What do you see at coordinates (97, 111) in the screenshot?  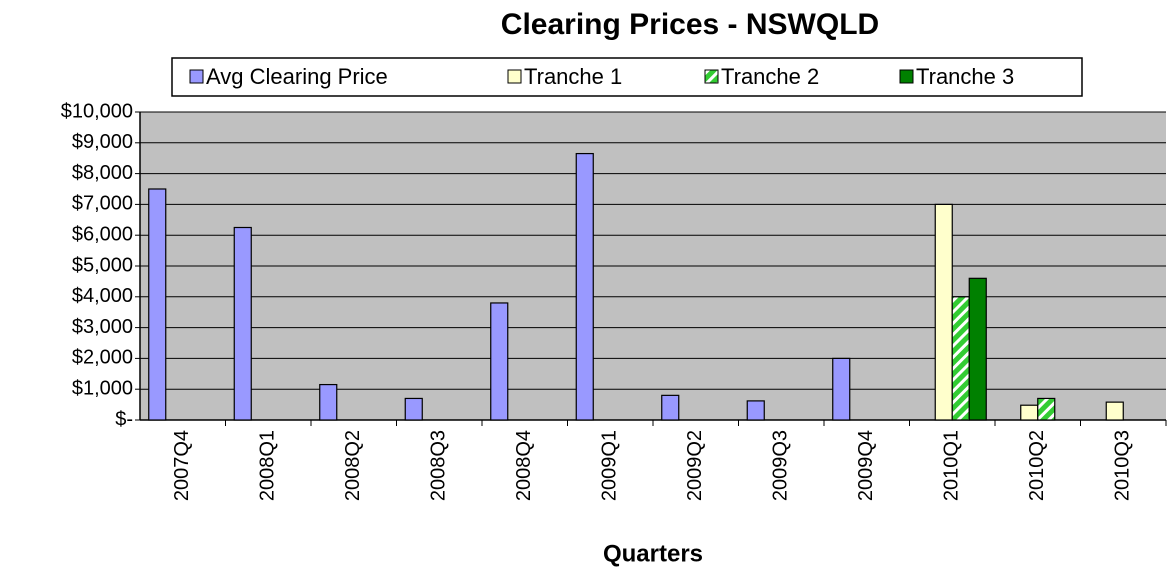 I see `y-tick-label: $10,000` at bounding box center [97, 111].